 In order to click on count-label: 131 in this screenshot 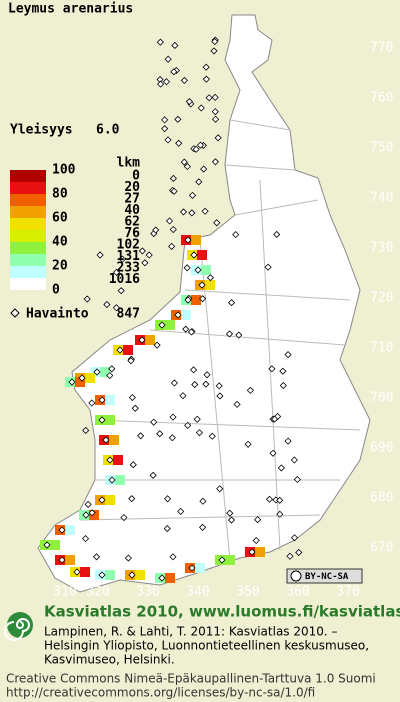, I will do `click(129, 256)`.